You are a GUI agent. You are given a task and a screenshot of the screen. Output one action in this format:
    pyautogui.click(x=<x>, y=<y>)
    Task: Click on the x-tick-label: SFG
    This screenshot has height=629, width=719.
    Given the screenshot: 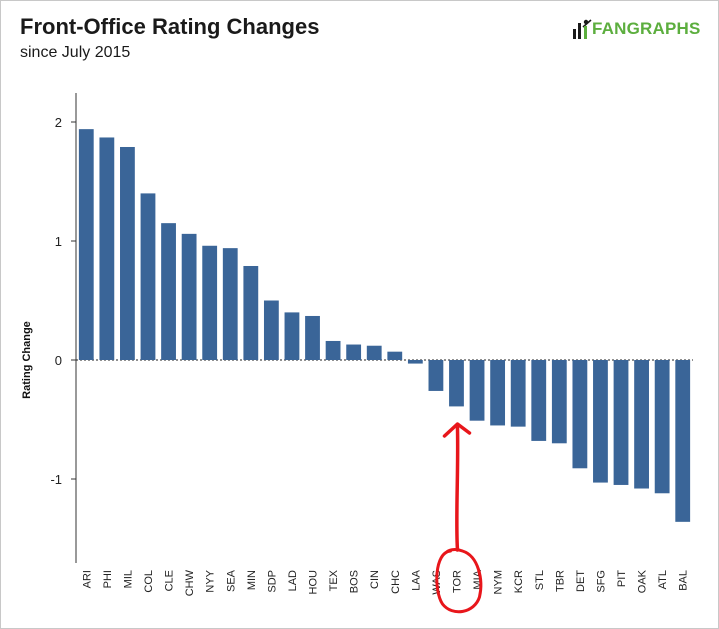 What is the action you would take?
    pyautogui.click(x=601, y=581)
    